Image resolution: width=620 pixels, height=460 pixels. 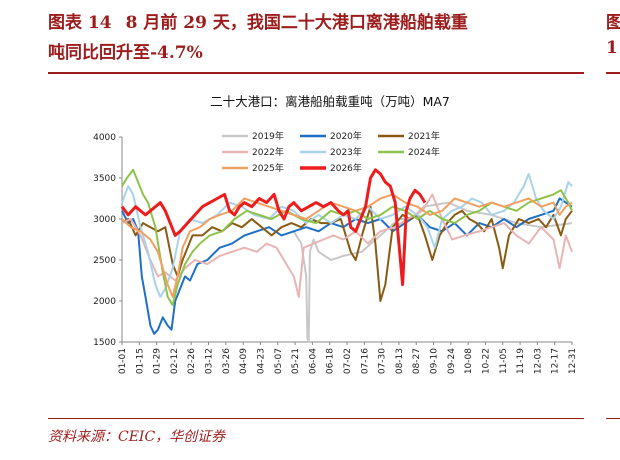 I want to click on figure-title: 图表 14 8 月前 29 天，我国二十大港口离港船舶载重 吨同比回升至-4.7%, so click(x=318, y=38).